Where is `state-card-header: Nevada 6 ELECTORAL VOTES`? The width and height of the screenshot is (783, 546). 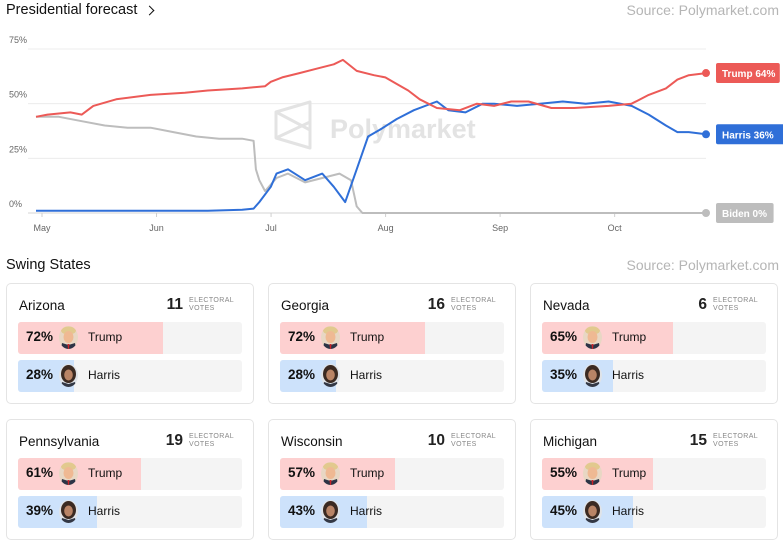
state-card-header: Nevada 6 ELECTORAL VOTES is located at coordinates (653, 305).